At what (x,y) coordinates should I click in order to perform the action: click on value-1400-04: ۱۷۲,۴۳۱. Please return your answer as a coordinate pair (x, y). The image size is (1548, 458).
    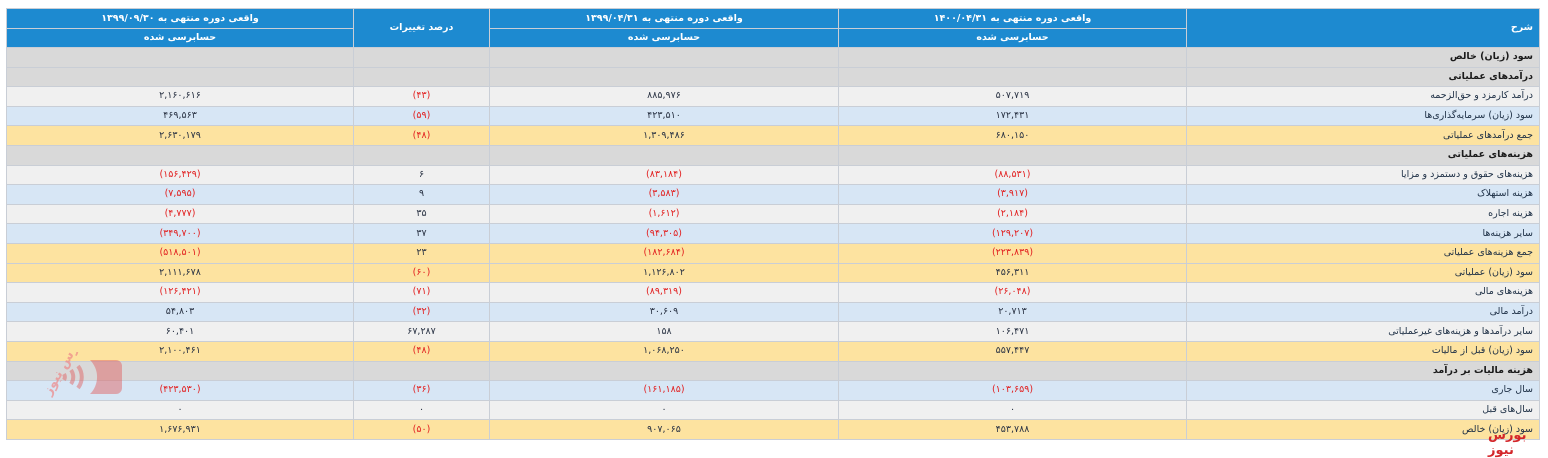
    Looking at the image, I should click on (1012, 116).